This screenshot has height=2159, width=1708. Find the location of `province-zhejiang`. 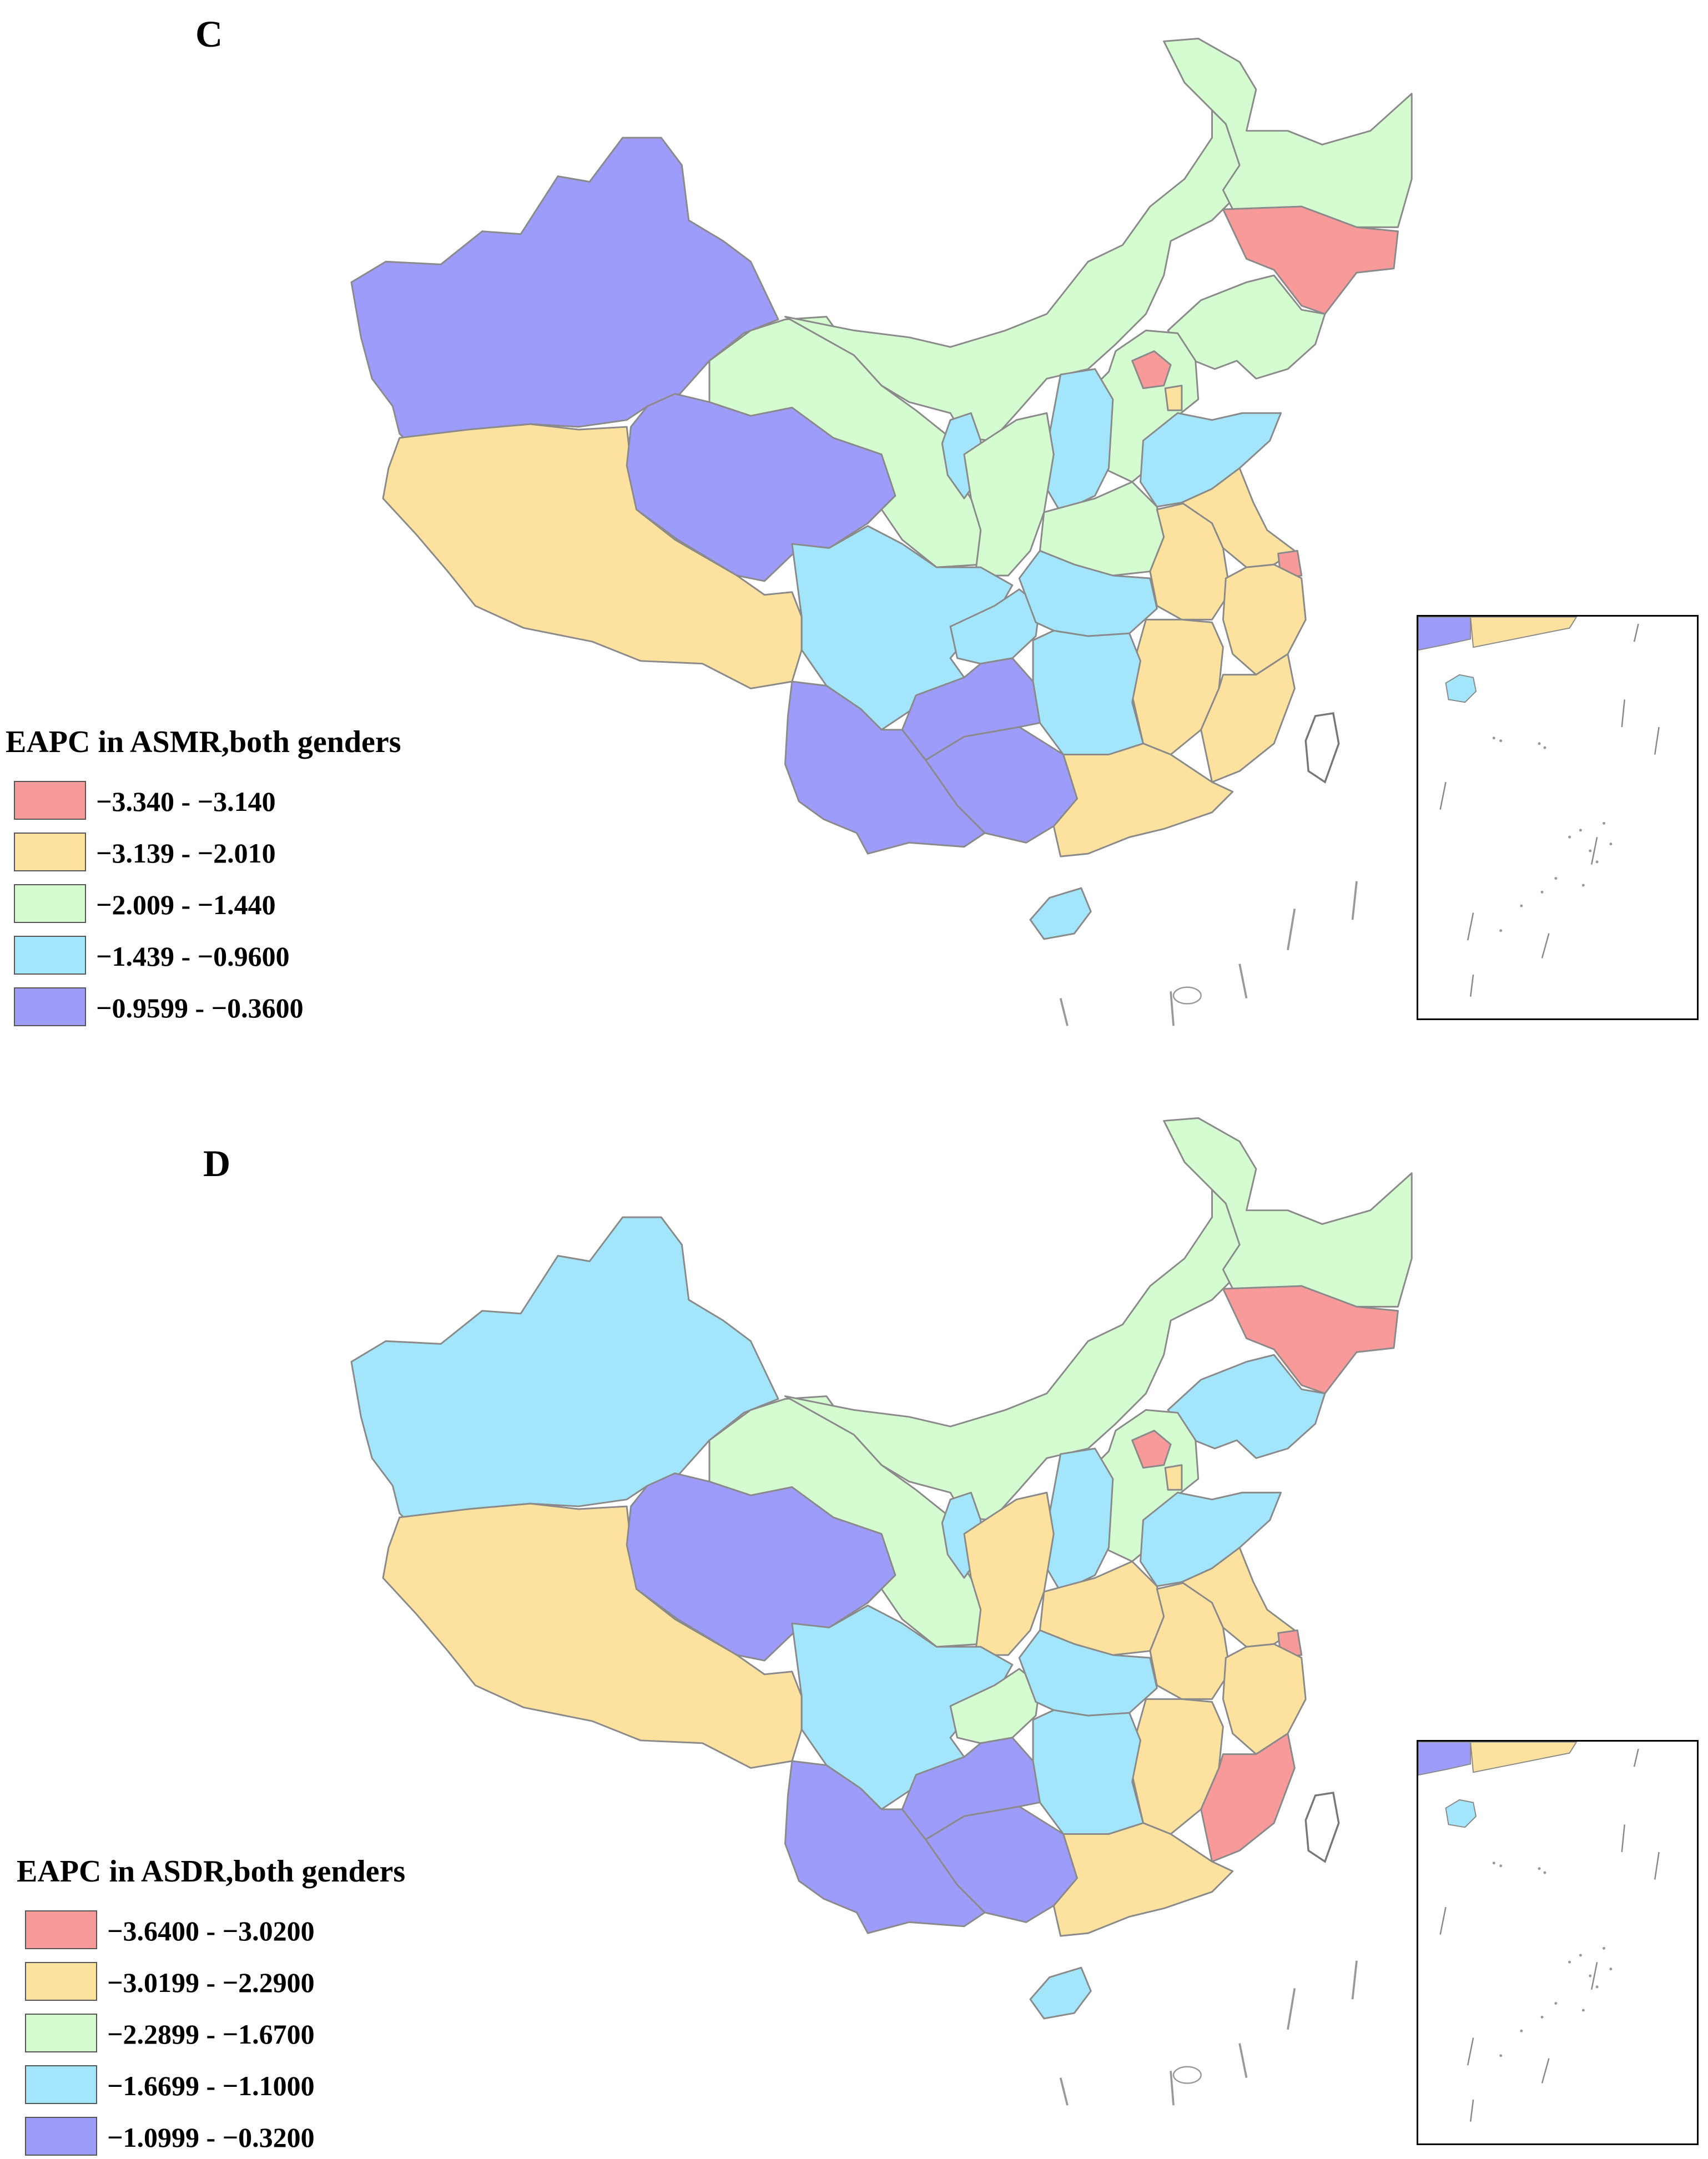

province-zhejiang is located at coordinates (1265, 619).